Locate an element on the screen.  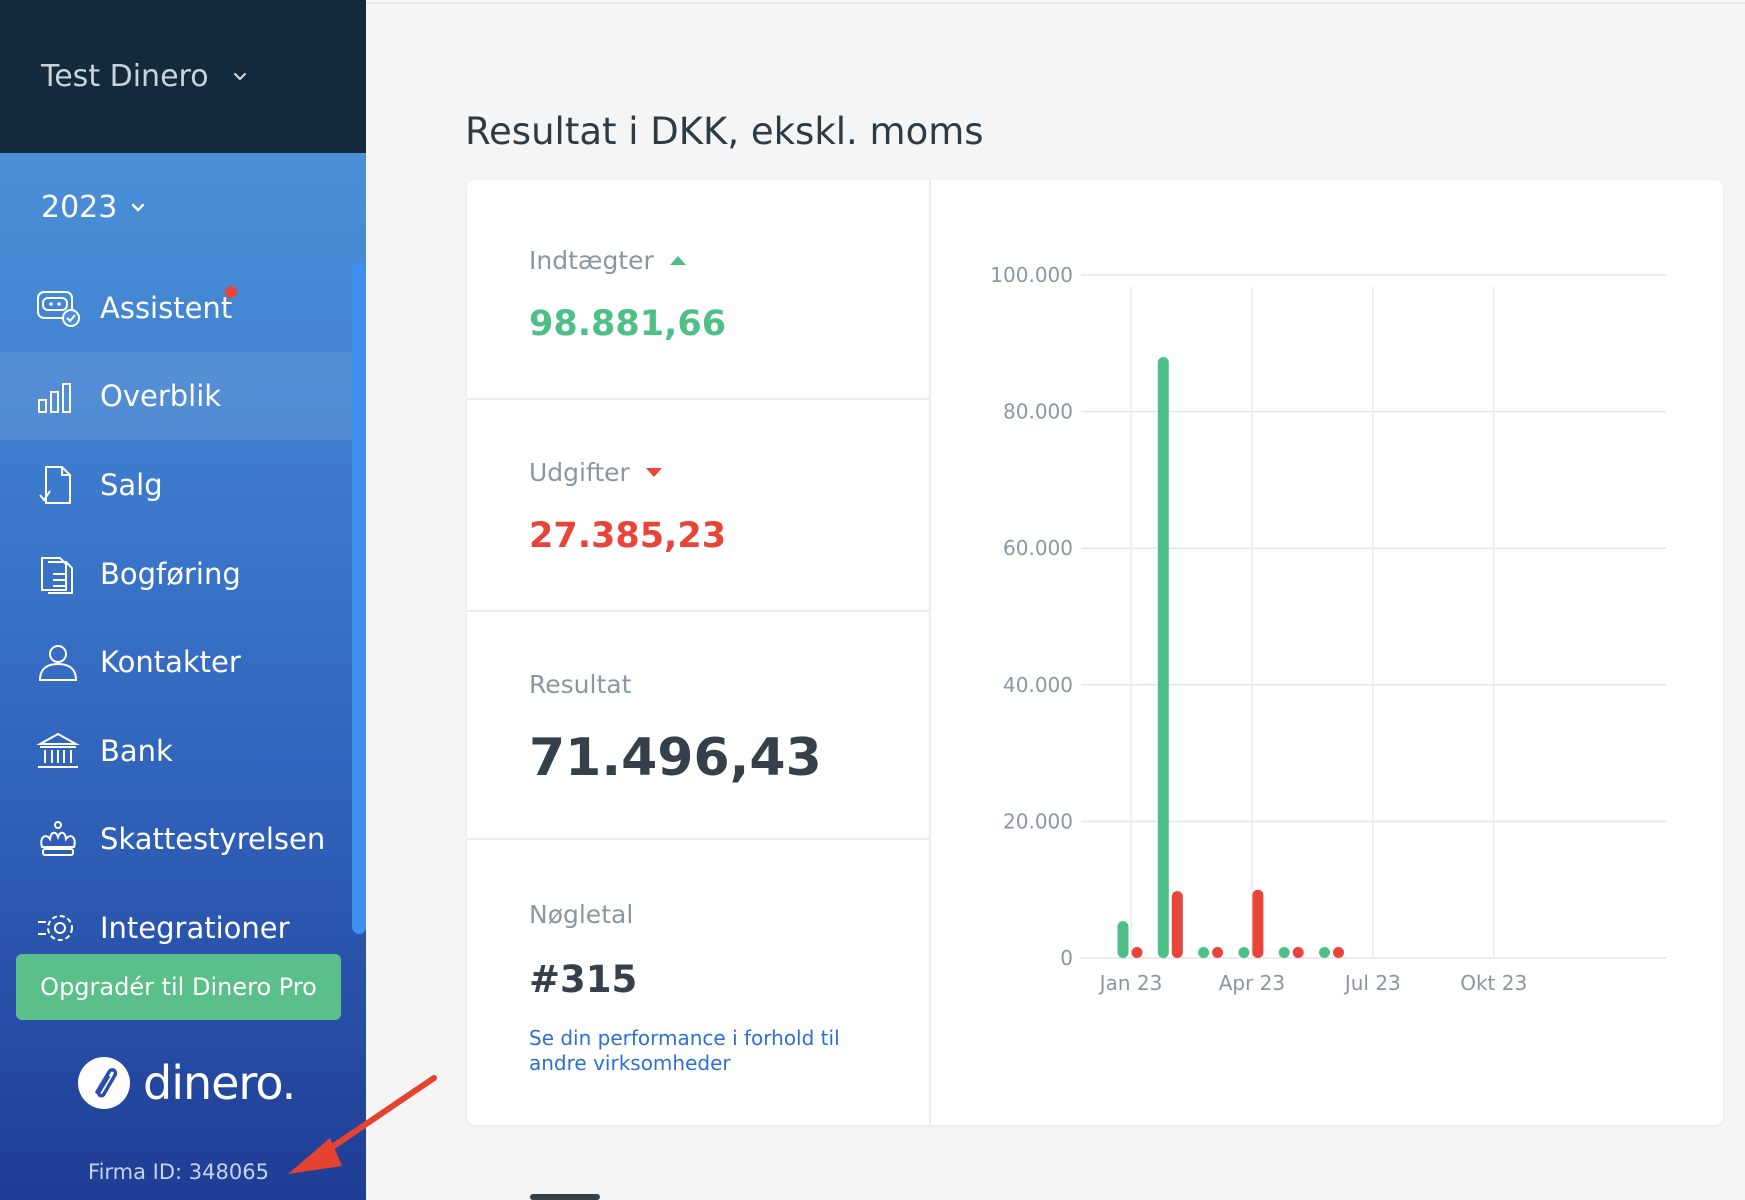
sidebar-item-label: Salg is located at coordinates (131, 485).